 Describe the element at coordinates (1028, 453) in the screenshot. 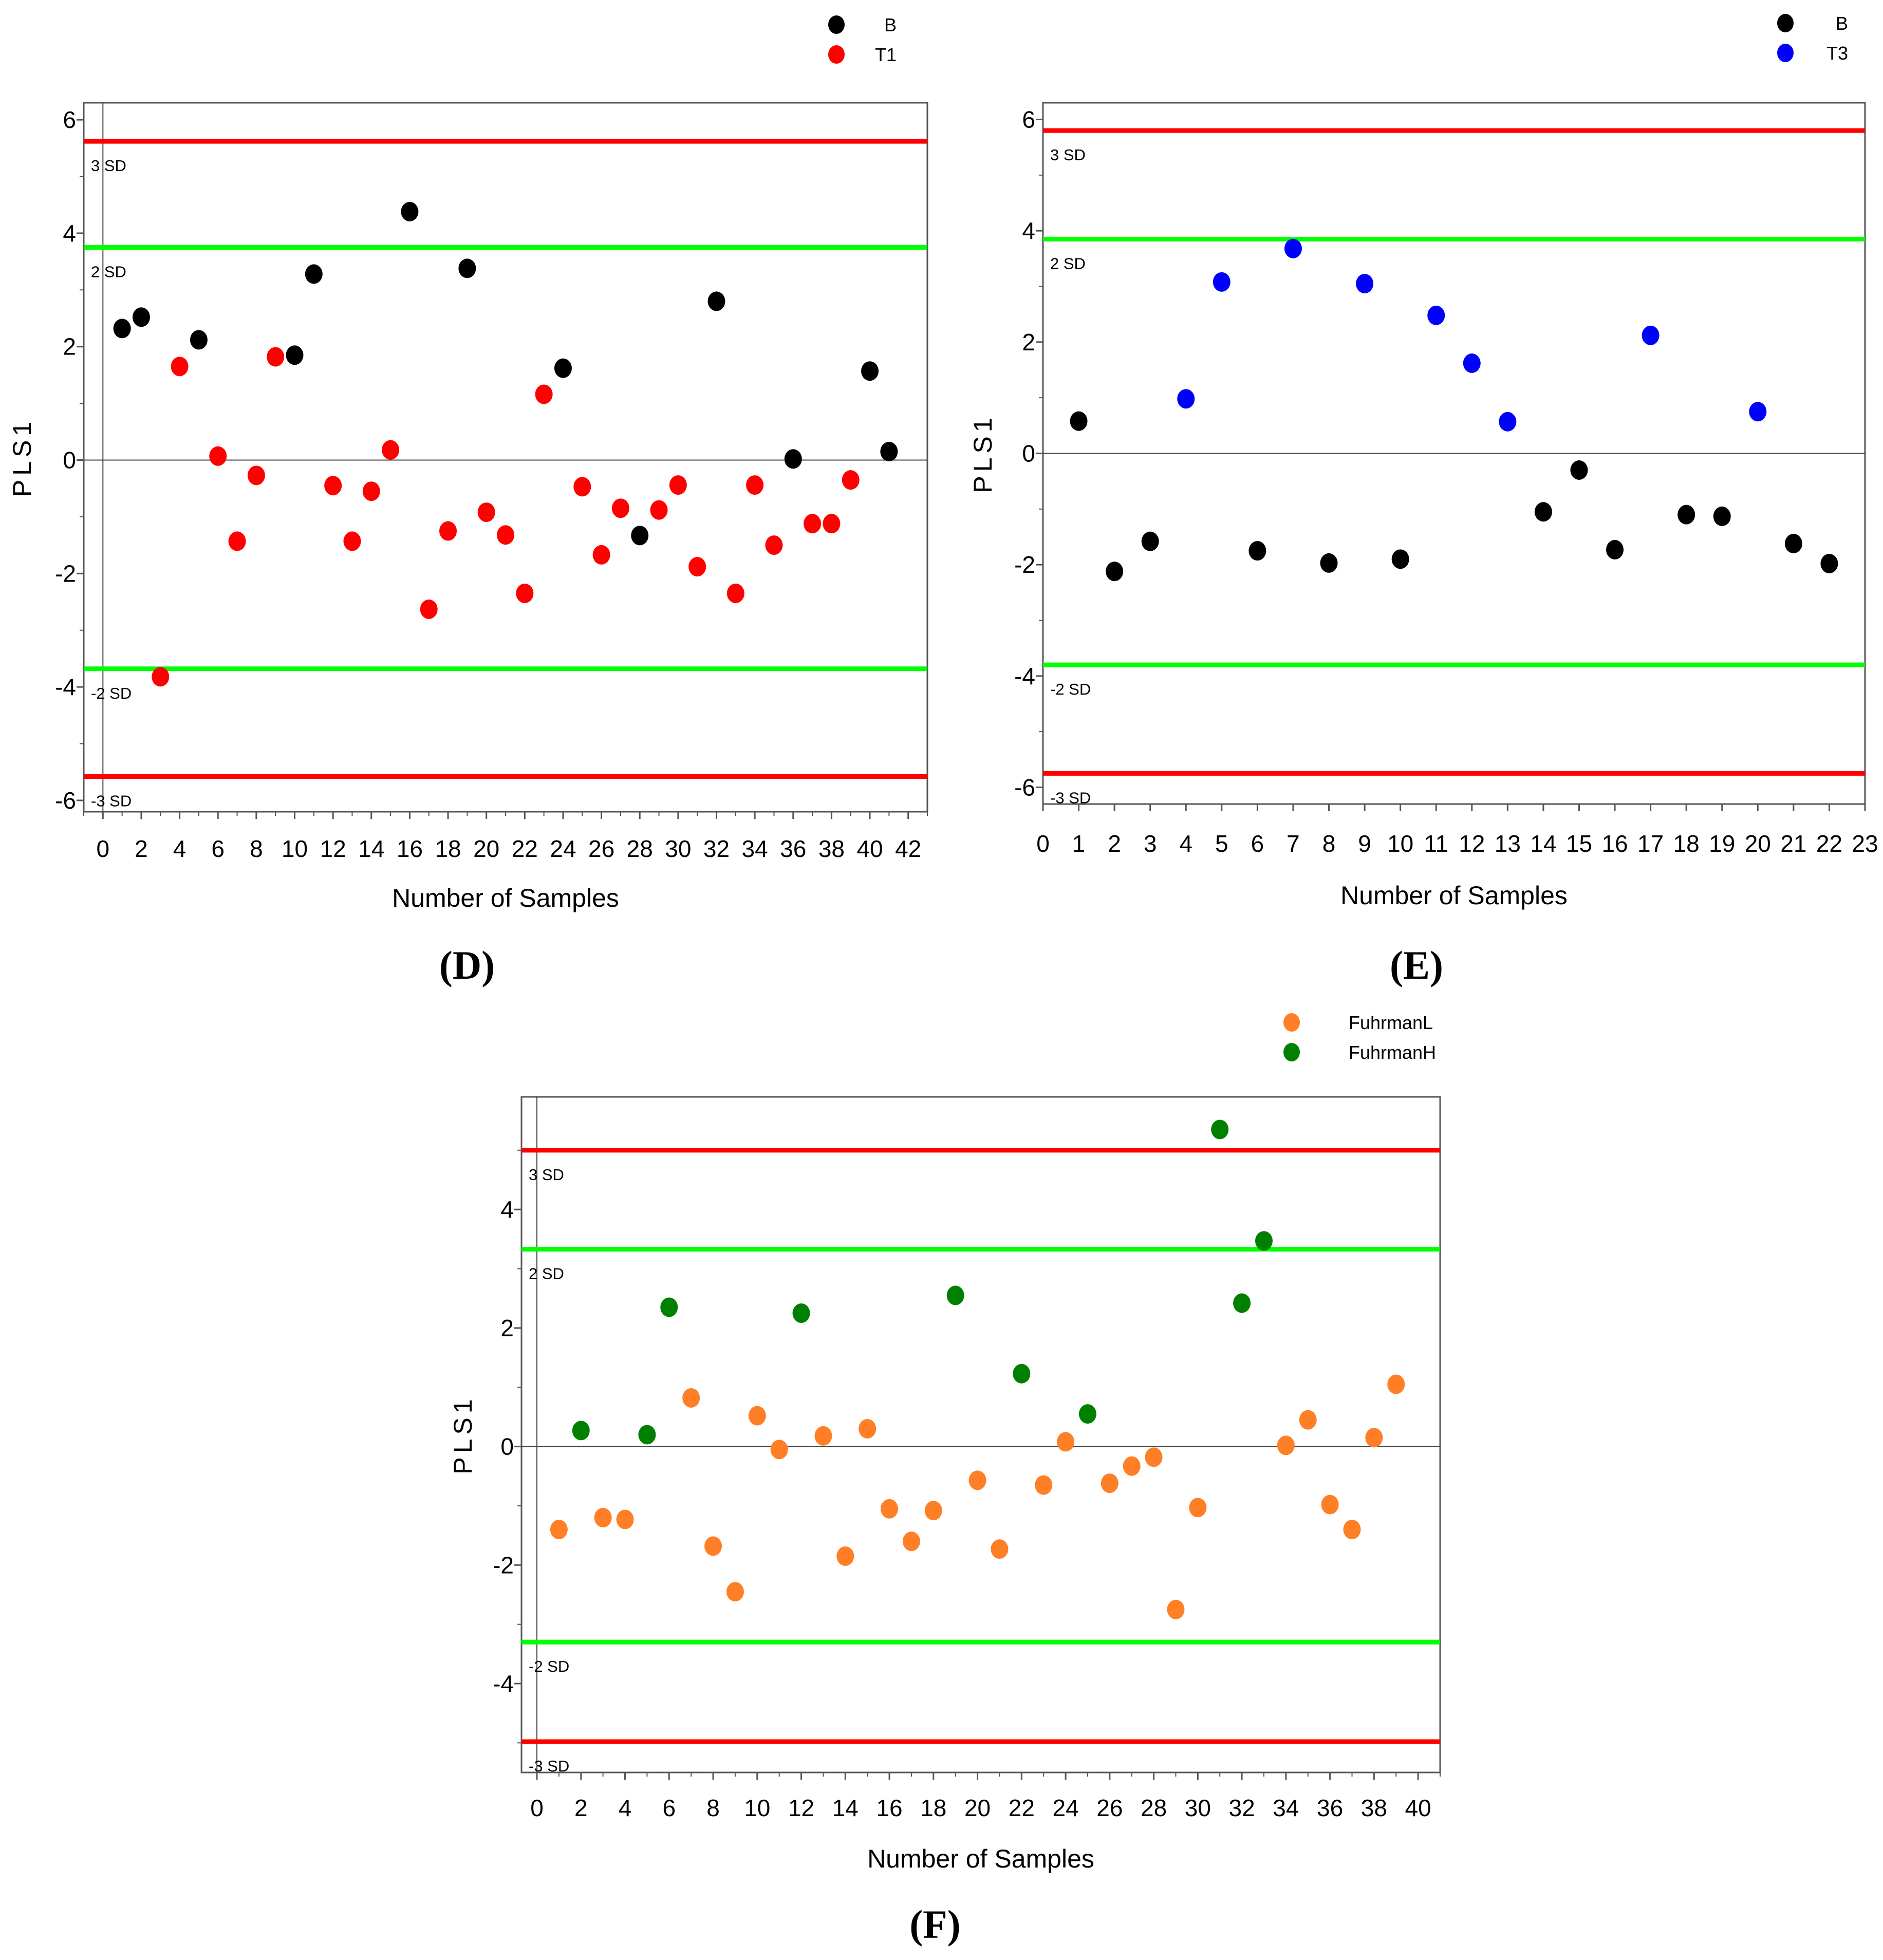

I see `y-tick-label: 0` at that location.